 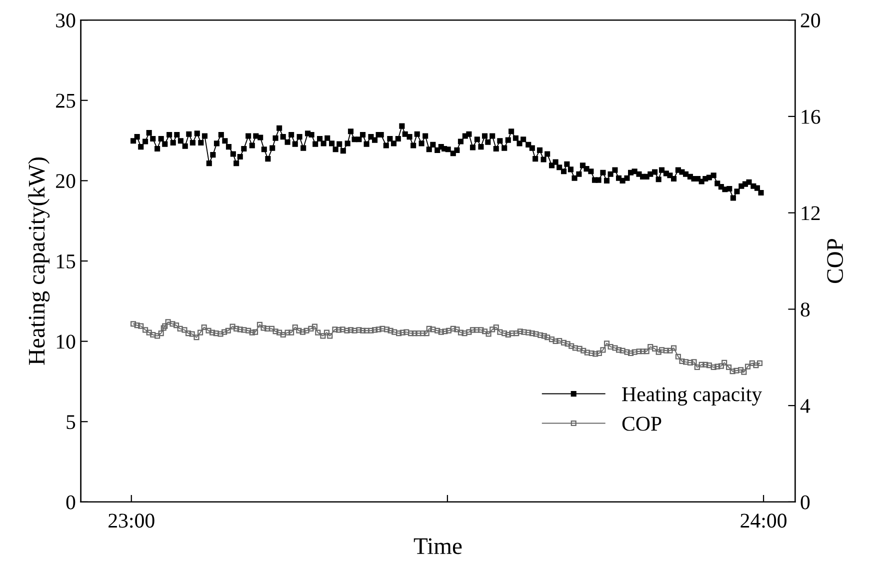 I want to click on y-tick-label: 20, so click(x=66, y=181).